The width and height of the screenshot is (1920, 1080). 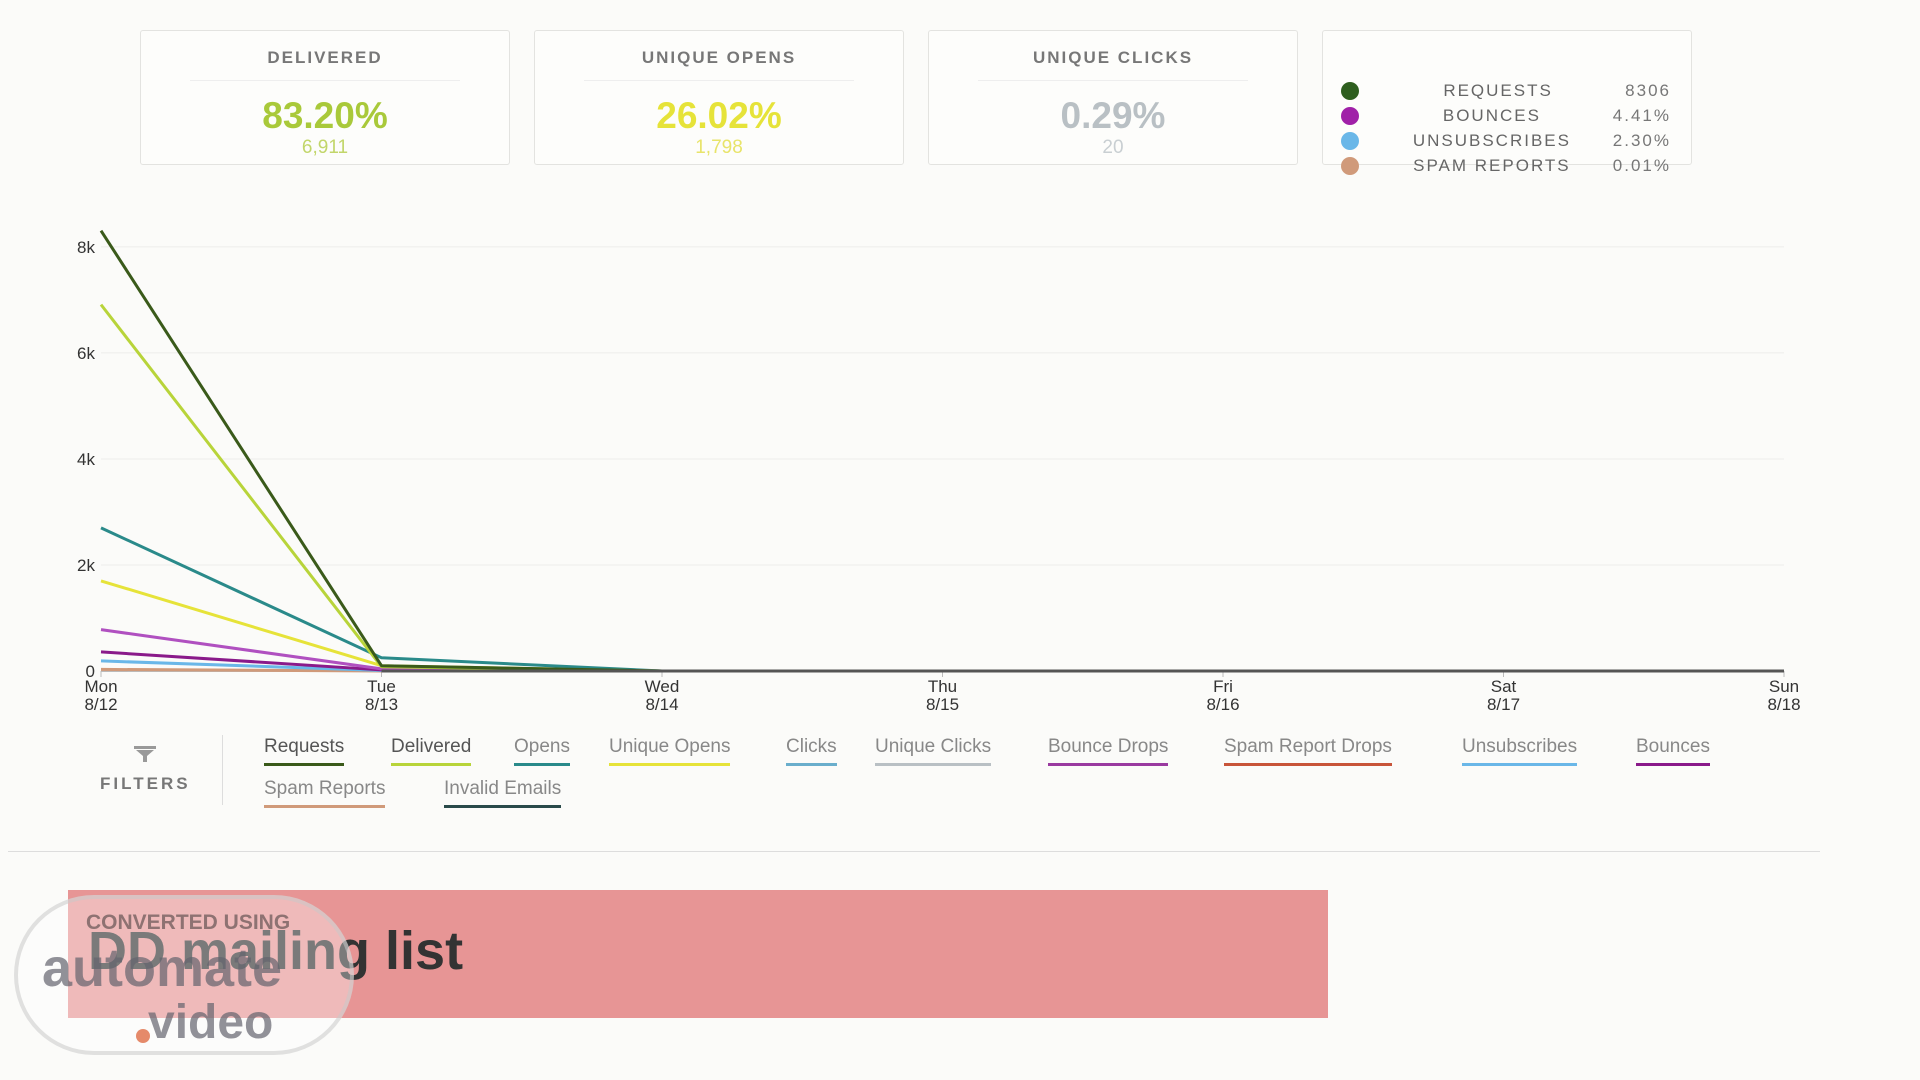 What do you see at coordinates (162, 968) in the screenshot?
I see `watermark-mid-text: automate` at bounding box center [162, 968].